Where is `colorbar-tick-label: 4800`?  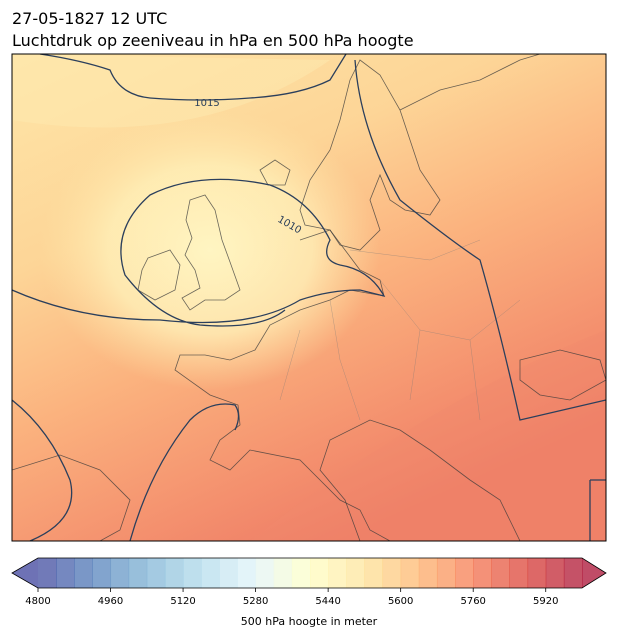
colorbar-tick-label: 4800 is located at coordinates (37, 601).